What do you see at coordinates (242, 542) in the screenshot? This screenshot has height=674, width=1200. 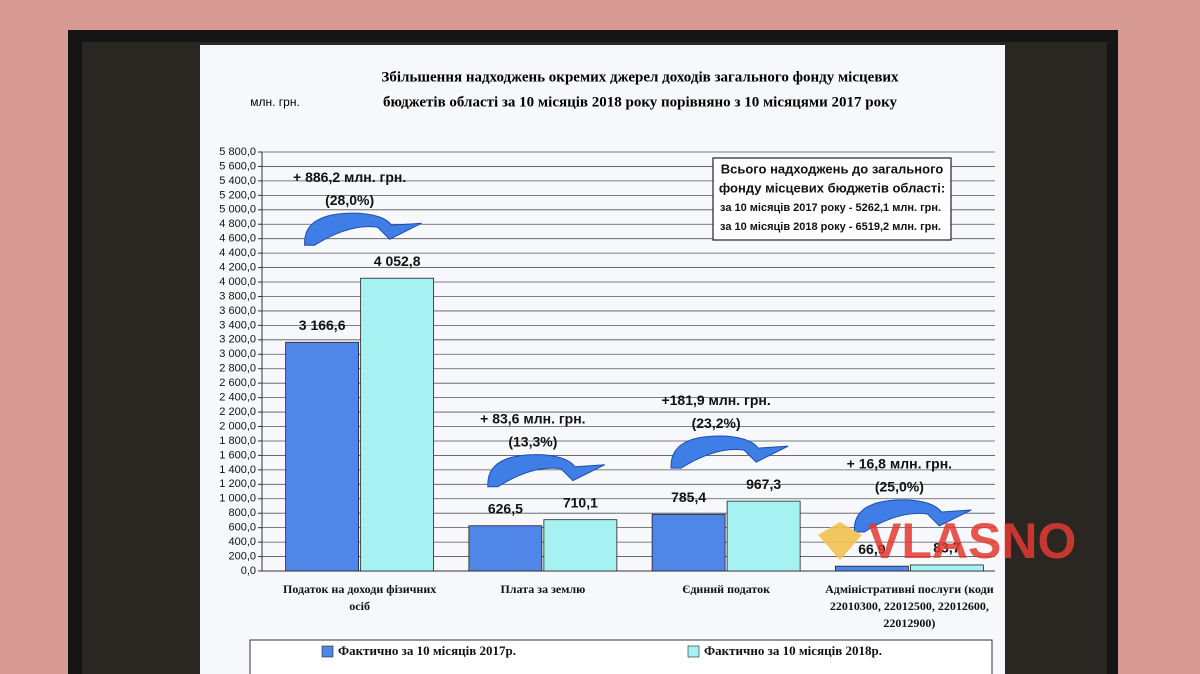 I see `y-tick-label: 400,0` at bounding box center [242, 542].